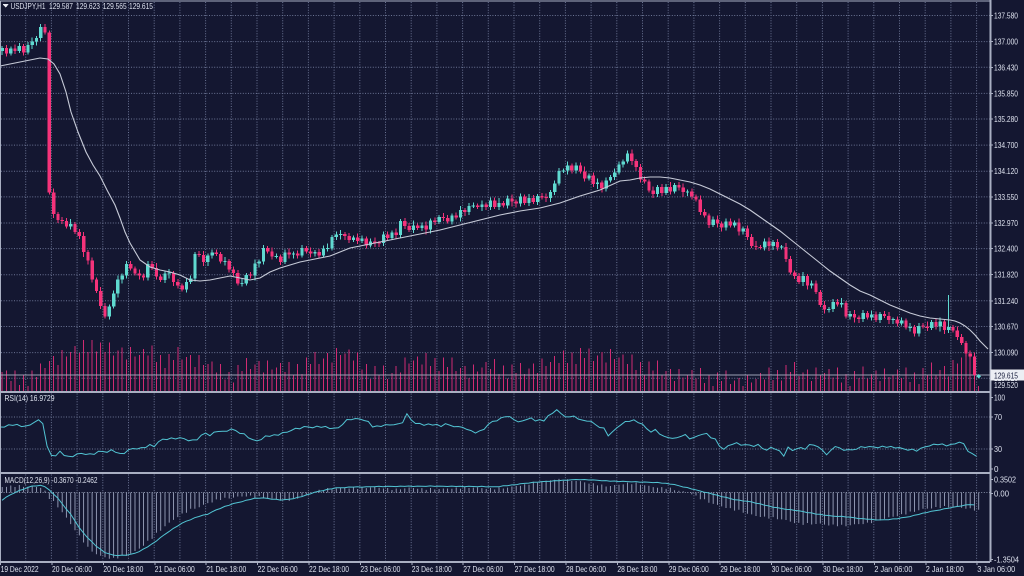  I want to click on svg-text: 131.820, so click(1006, 275).